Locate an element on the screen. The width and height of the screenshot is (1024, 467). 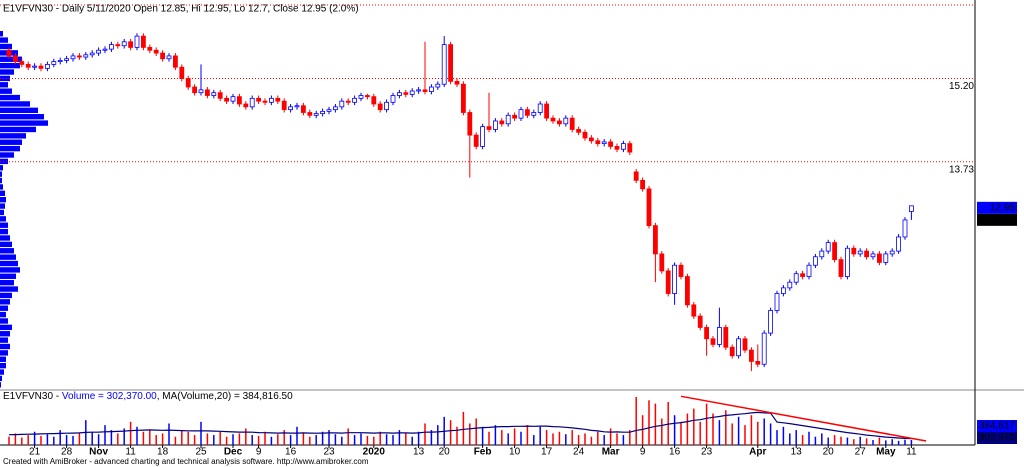
x-tick-label: 16 is located at coordinates (675, 452).